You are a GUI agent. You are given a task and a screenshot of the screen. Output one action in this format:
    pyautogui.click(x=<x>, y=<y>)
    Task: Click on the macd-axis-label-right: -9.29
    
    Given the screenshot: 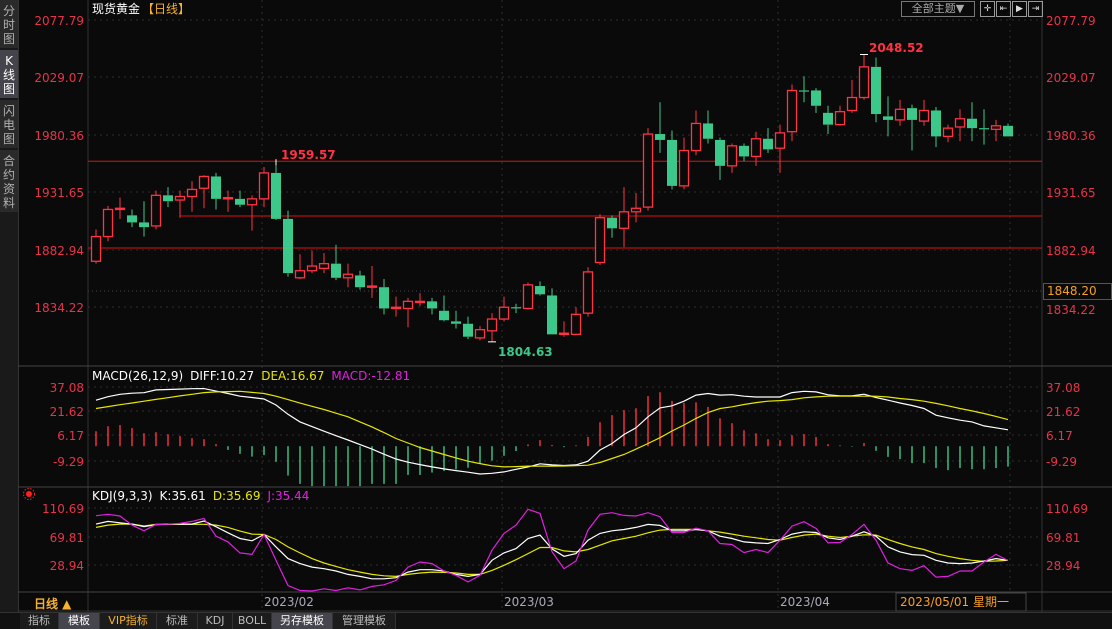 What is the action you would take?
    pyautogui.click(x=1061, y=462)
    